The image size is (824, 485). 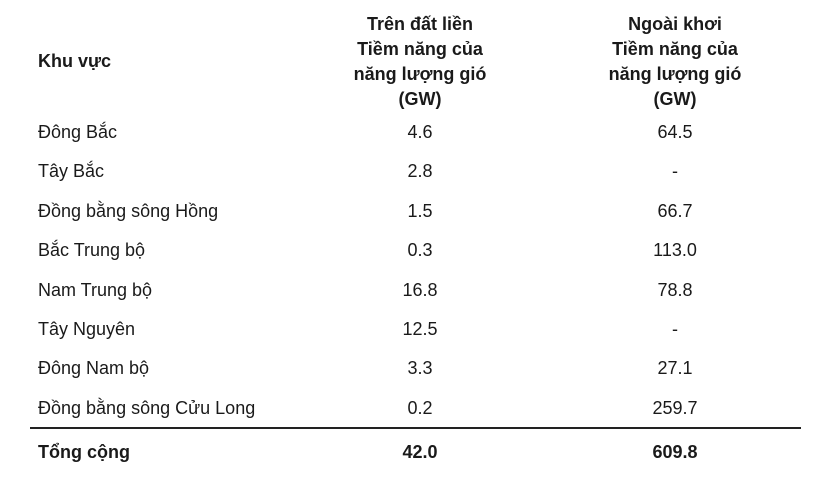 I want to click on header-cell: Trên đất liền, so click(x=420, y=23).